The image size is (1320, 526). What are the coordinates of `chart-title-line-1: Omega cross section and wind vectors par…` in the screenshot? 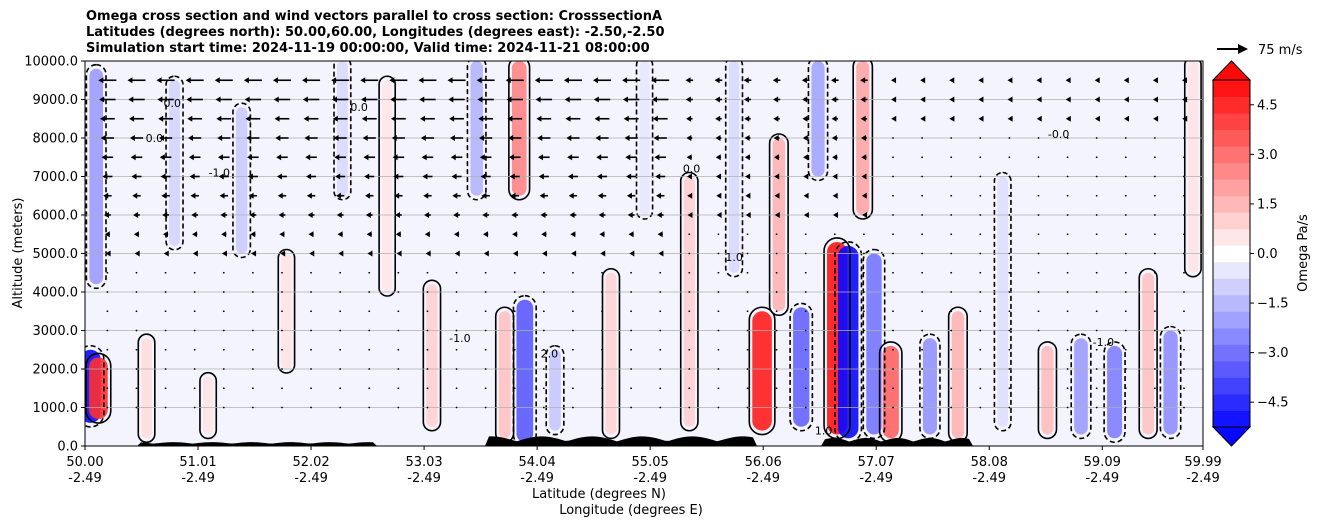 It's located at (374, 16).